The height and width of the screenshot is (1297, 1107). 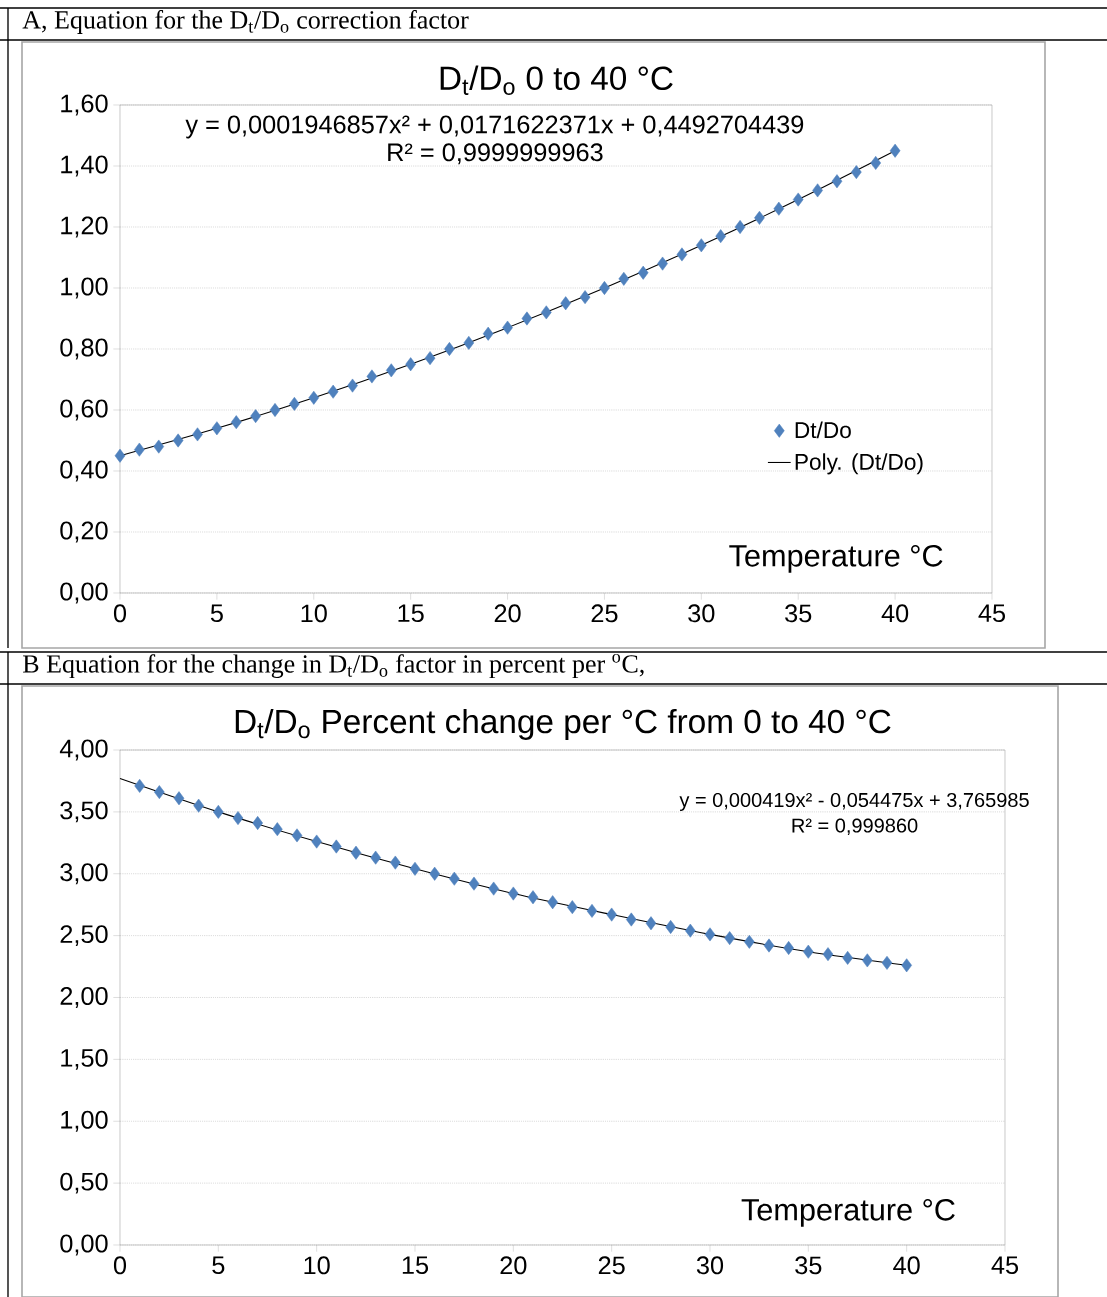 What do you see at coordinates (556, 80) in the screenshot?
I see `chart-title: D$_{t}$/D$_{o}$ 0 to 40 °C` at bounding box center [556, 80].